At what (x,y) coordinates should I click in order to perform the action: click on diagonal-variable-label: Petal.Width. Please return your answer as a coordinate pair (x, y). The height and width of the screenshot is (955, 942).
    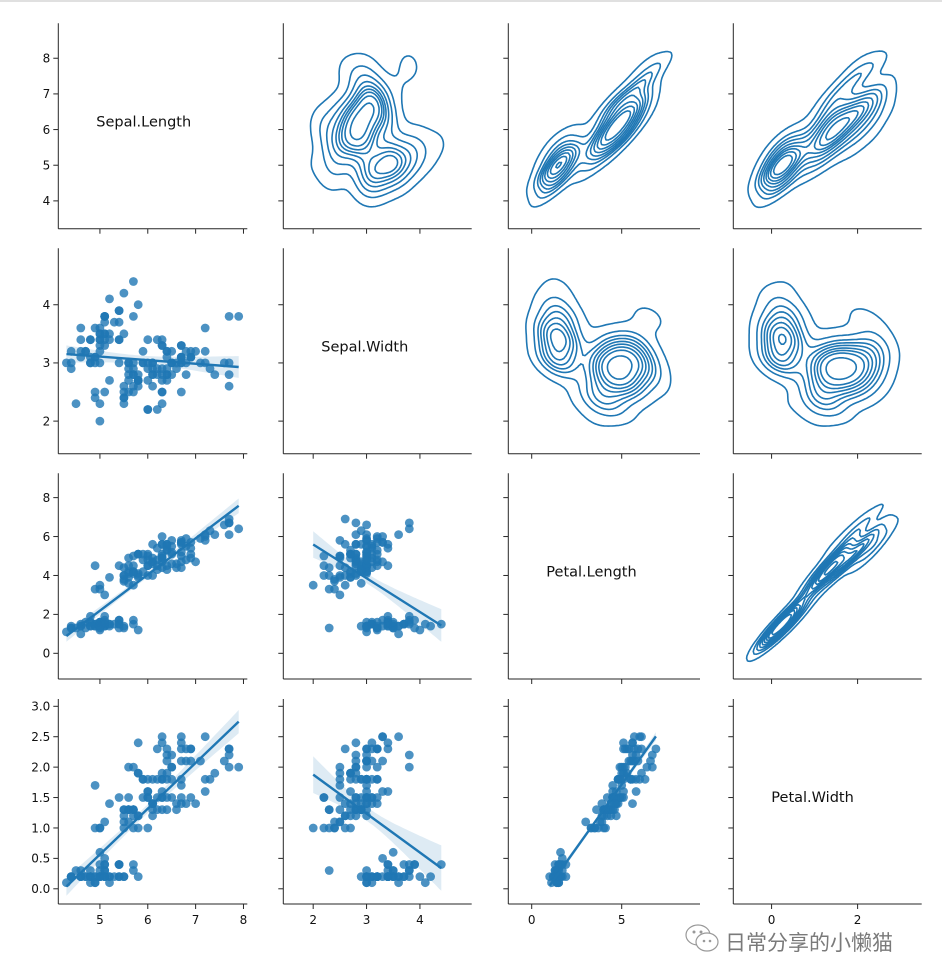
    Looking at the image, I should click on (812, 798).